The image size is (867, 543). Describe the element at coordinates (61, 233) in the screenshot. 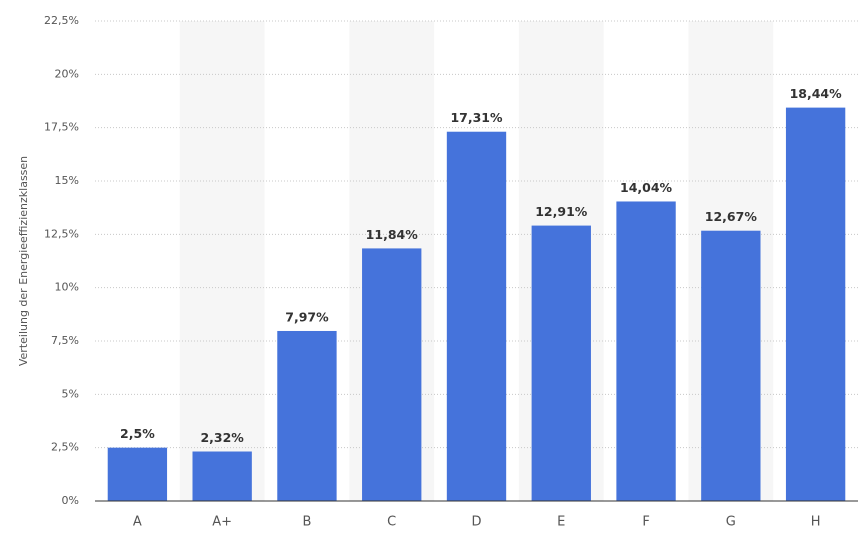

I see `y-tick-label: 12,5%` at that location.